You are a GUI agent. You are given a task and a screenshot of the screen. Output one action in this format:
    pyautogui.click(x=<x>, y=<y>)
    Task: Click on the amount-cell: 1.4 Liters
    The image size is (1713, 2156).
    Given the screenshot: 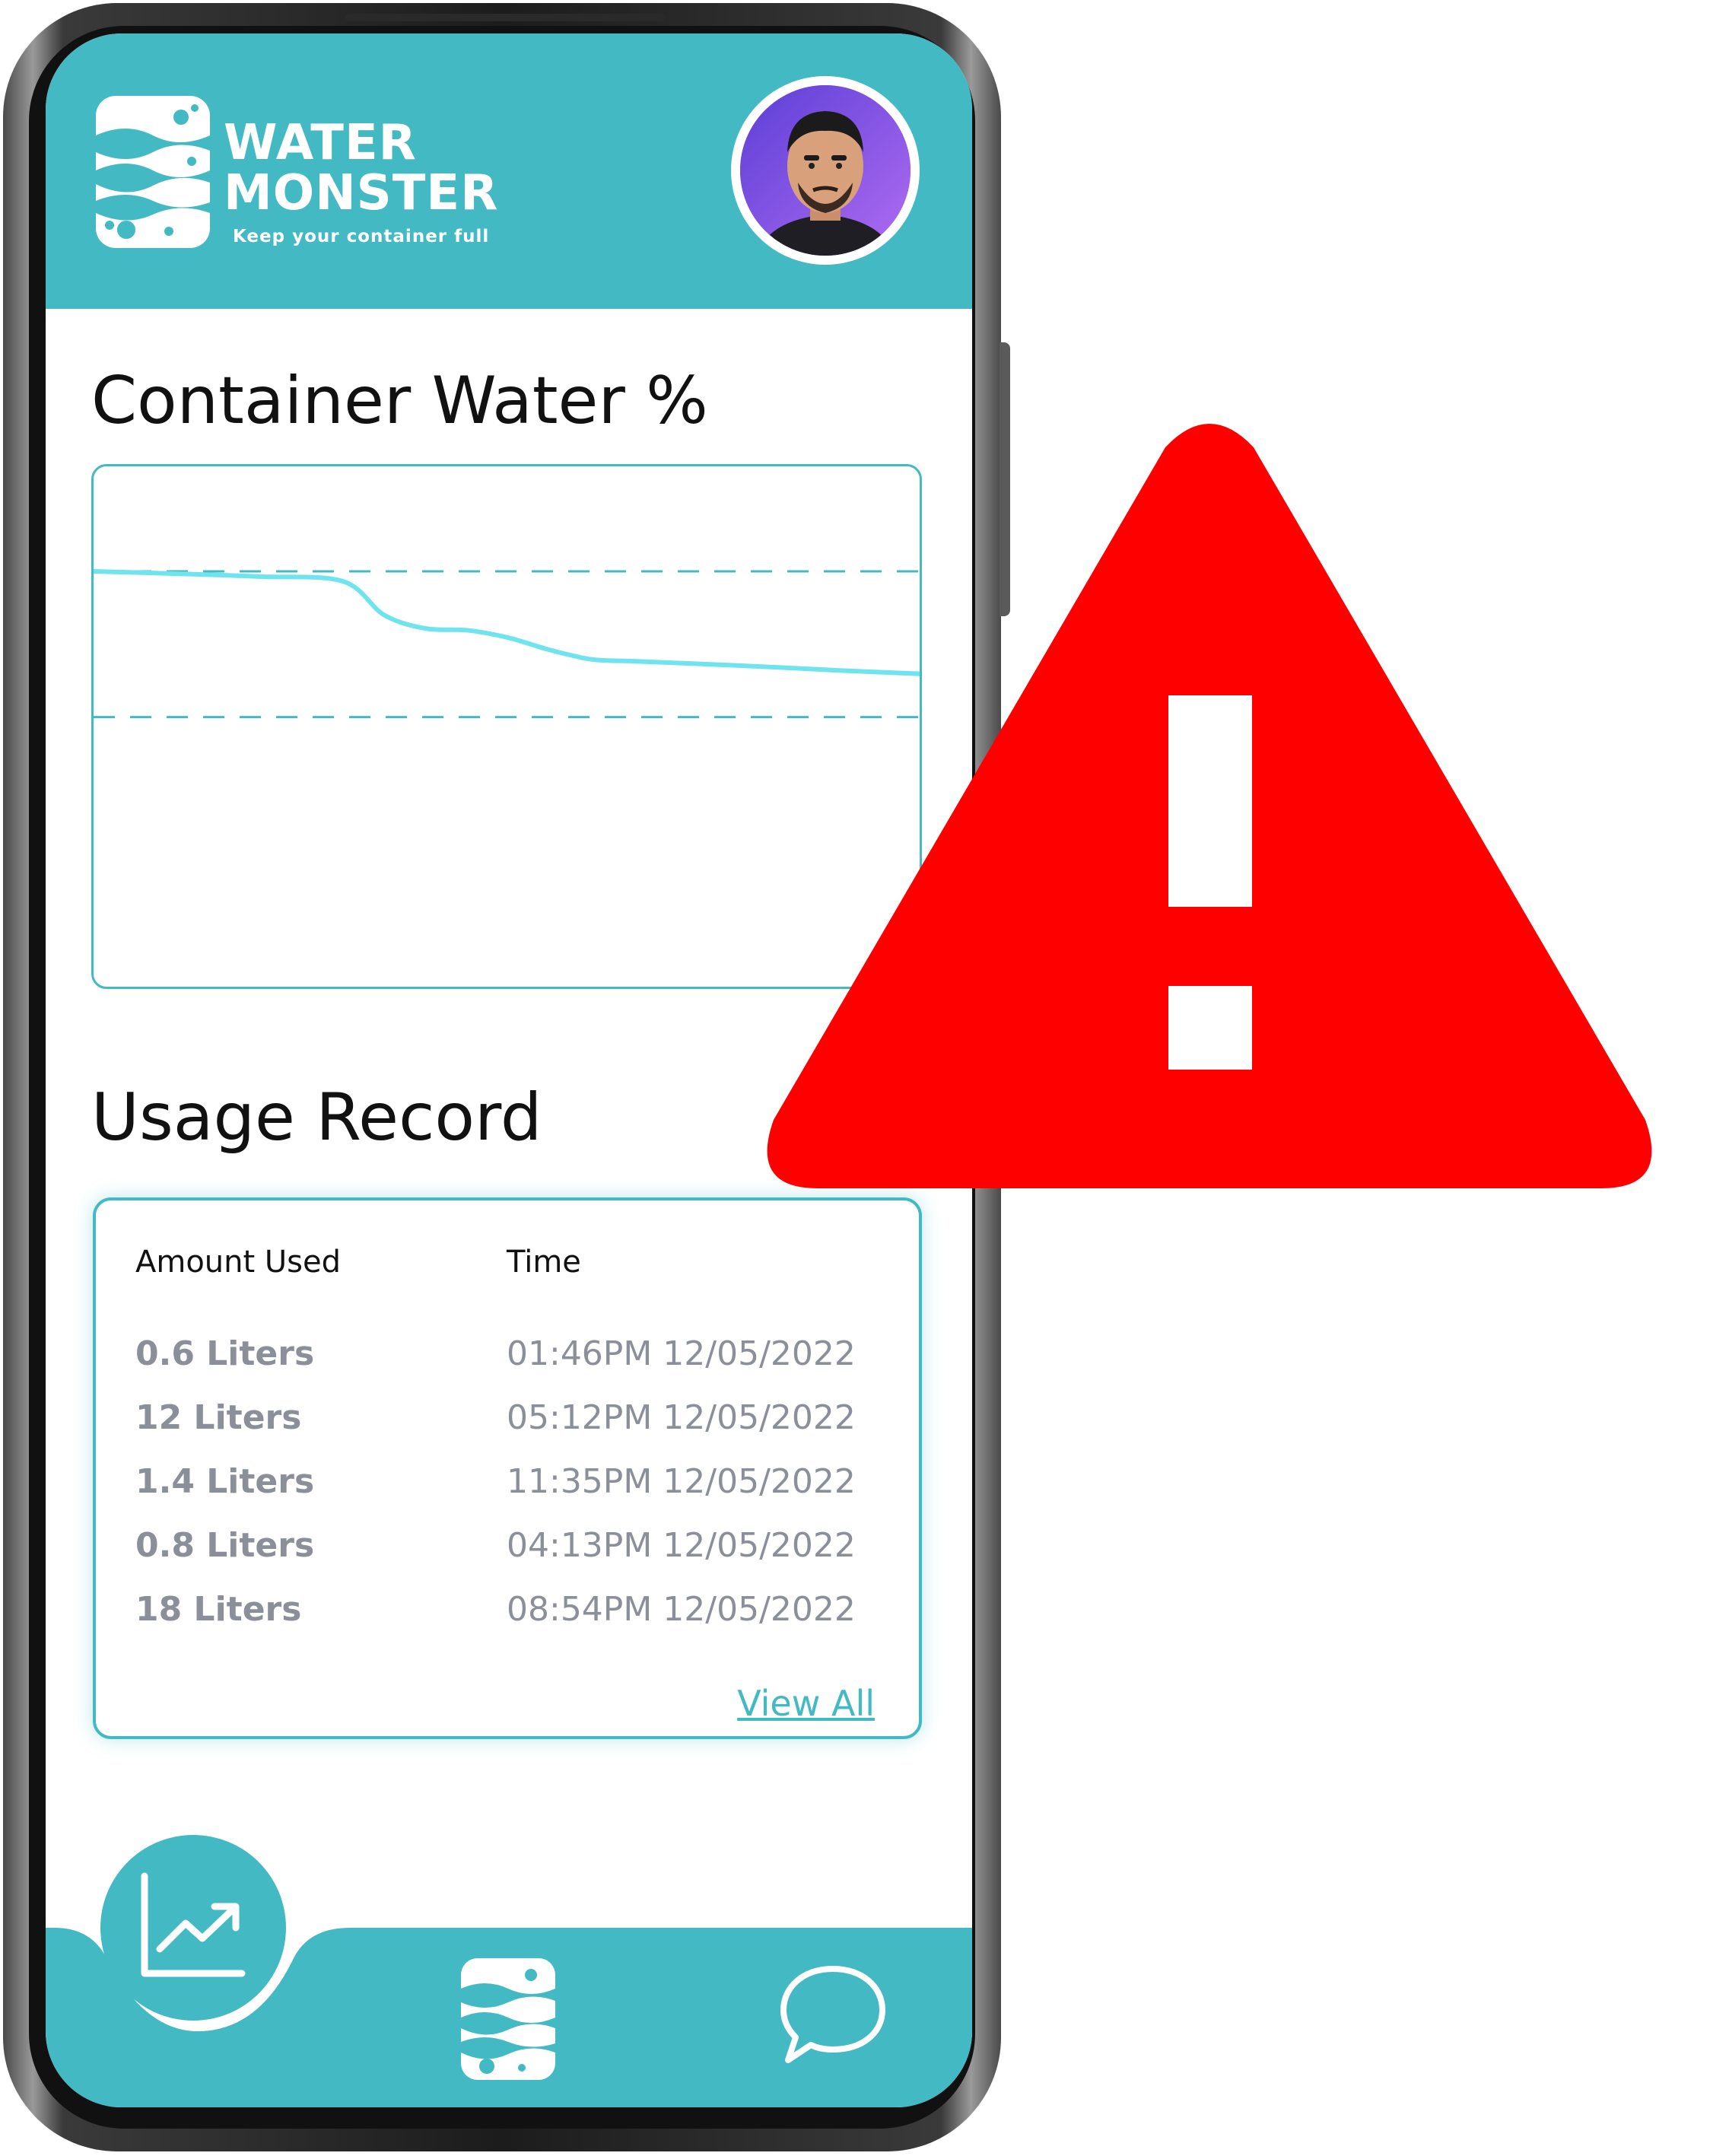 What is the action you would take?
    pyautogui.click(x=225, y=1482)
    